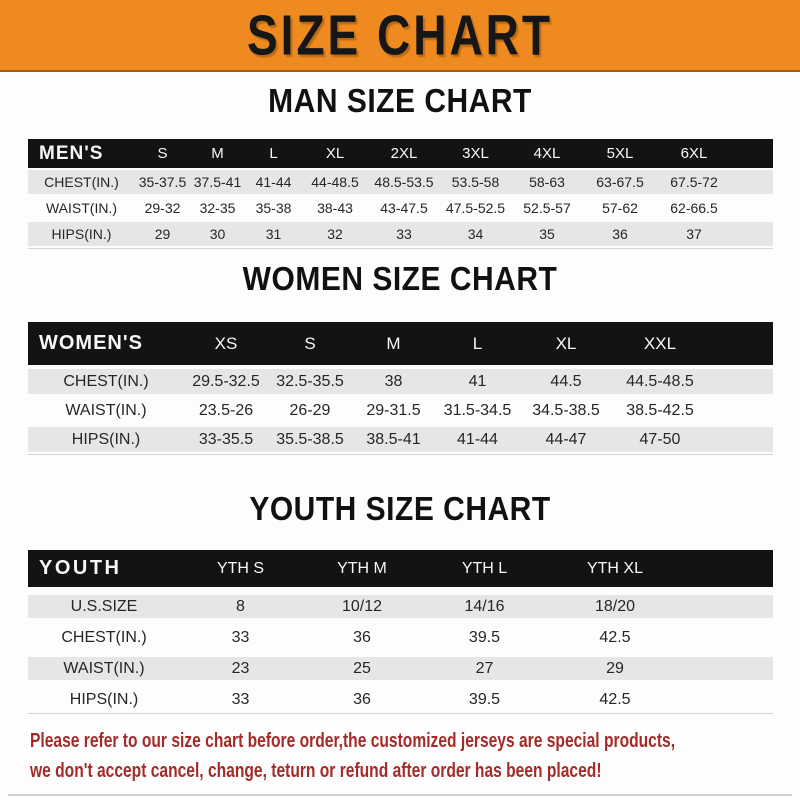 This screenshot has height=800, width=800. I want to click on data-cell: 31.5-34.5, so click(477, 410).